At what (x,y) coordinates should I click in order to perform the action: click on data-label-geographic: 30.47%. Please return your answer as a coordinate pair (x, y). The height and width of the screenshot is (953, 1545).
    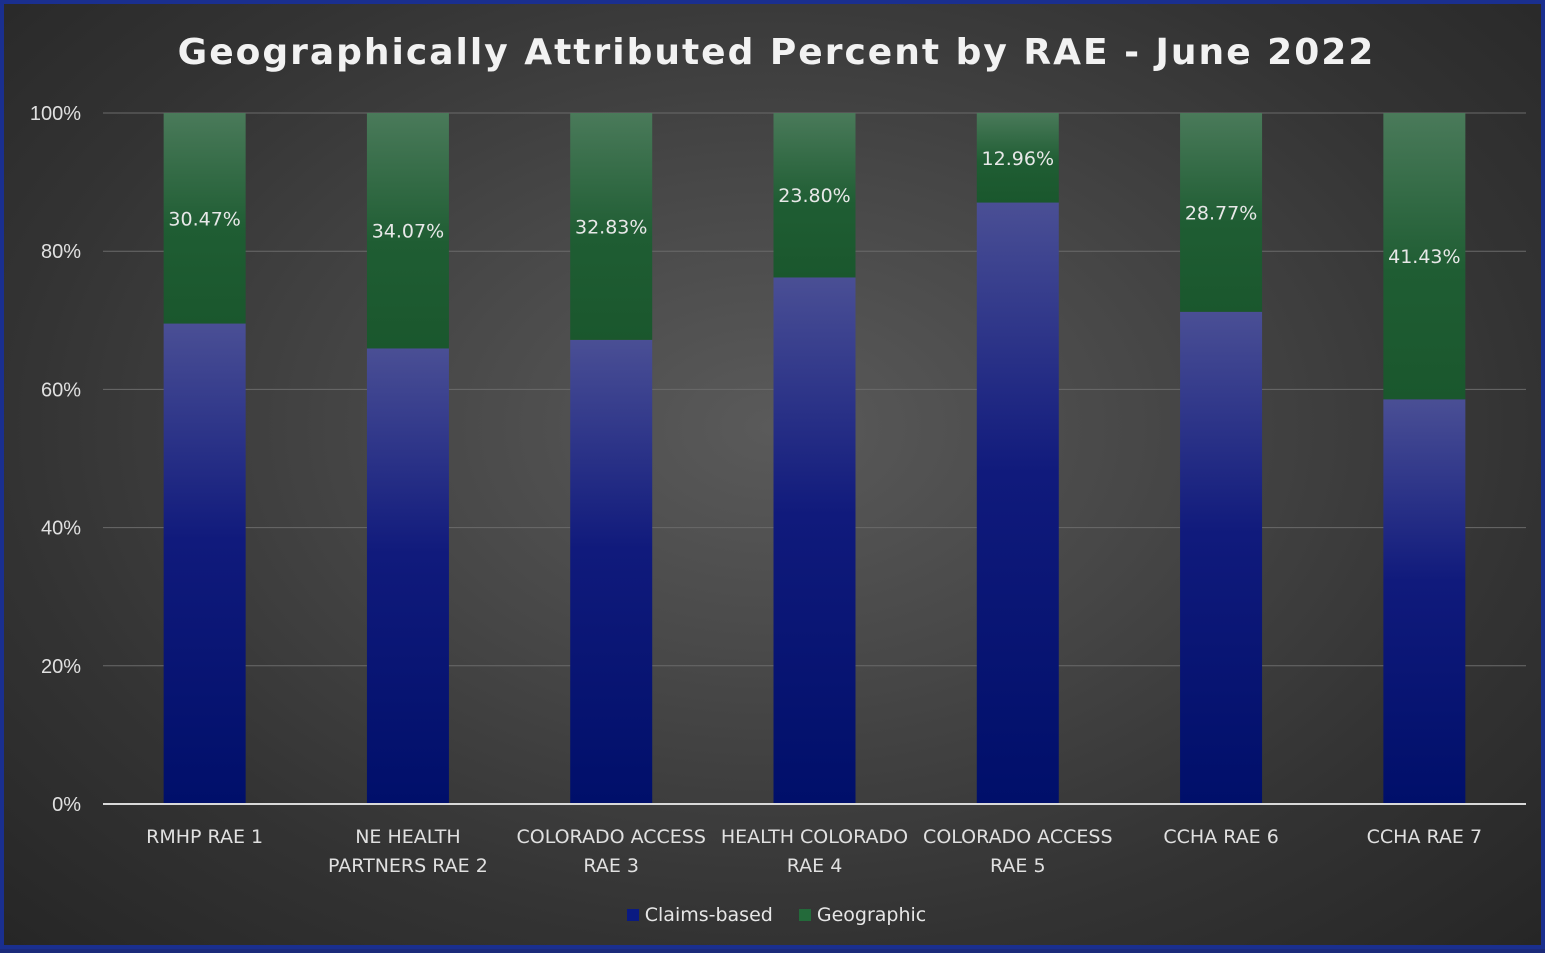
    Looking at the image, I should click on (204, 219).